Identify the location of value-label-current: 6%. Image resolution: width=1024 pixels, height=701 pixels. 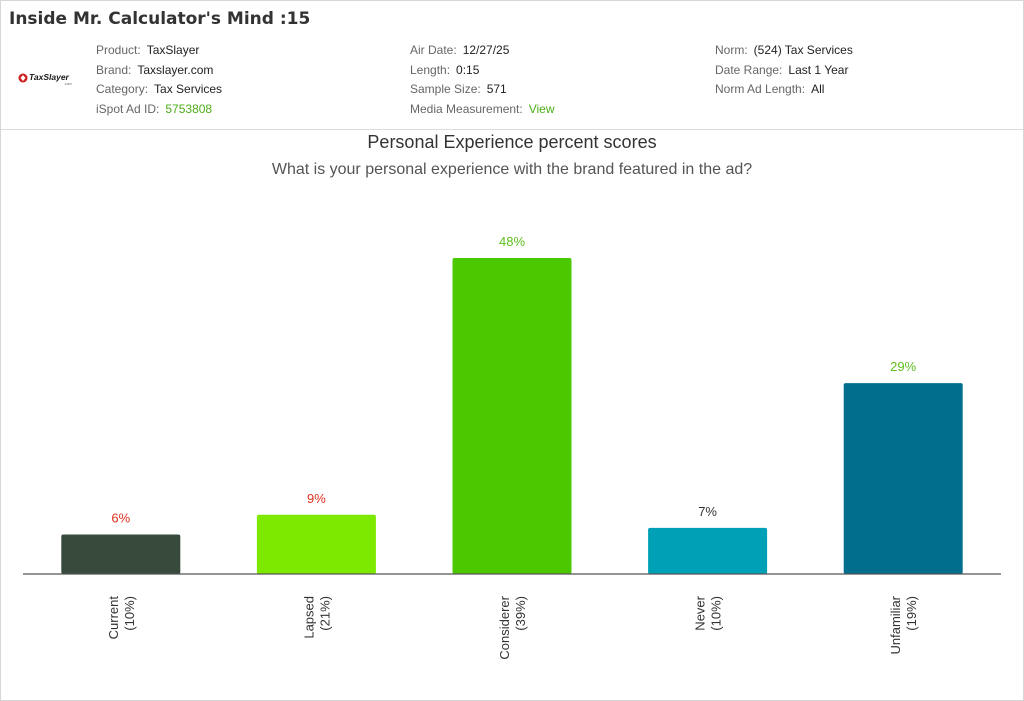
(120, 518).